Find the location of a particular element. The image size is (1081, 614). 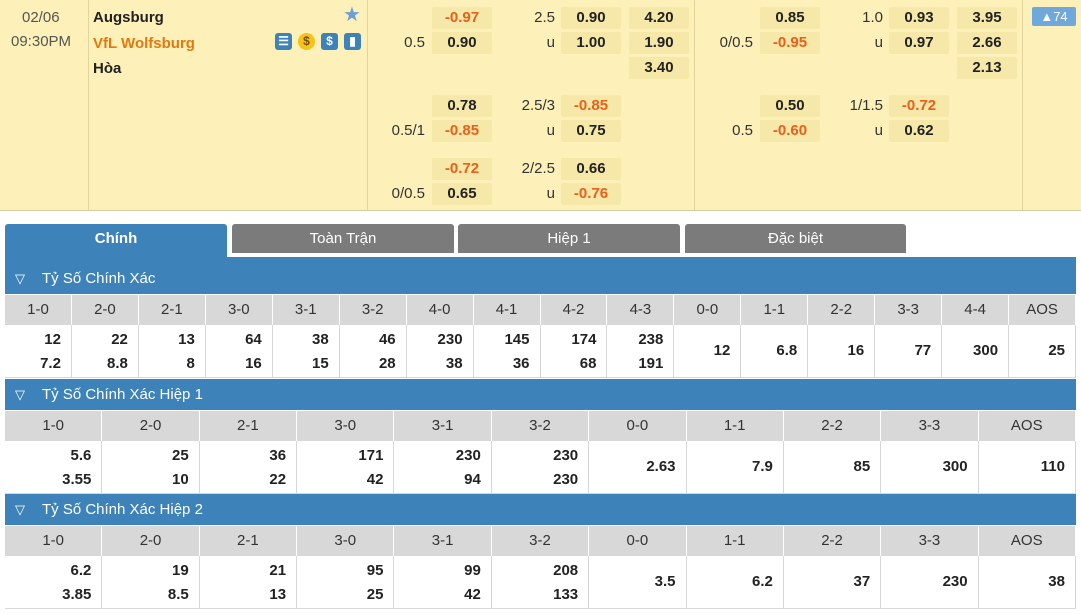

odds-value: 28 is located at coordinates (387, 363).